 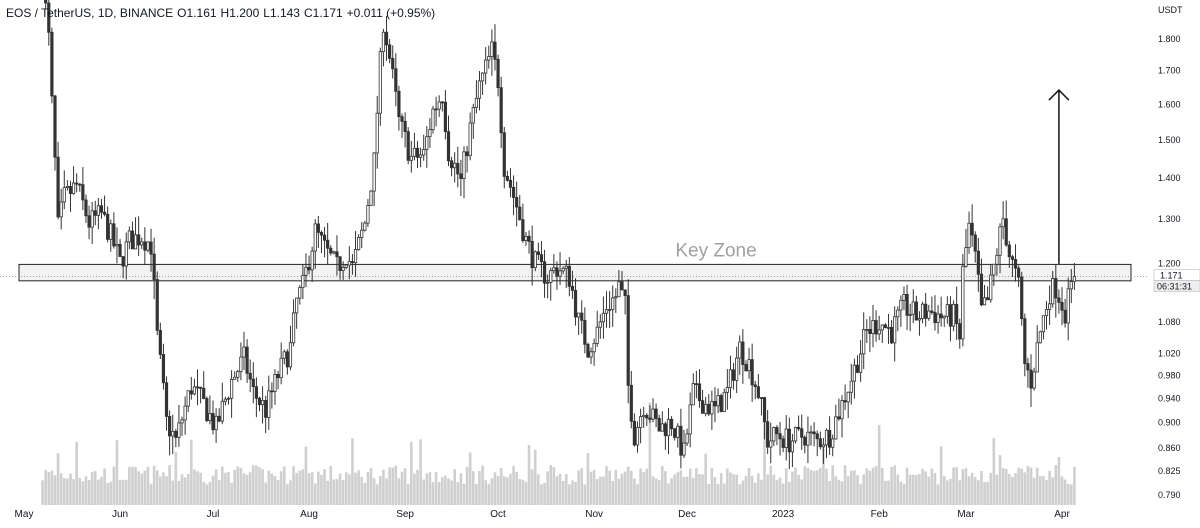 I want to click on price-tick-label: 1.700, so click(x=1169, y=71).